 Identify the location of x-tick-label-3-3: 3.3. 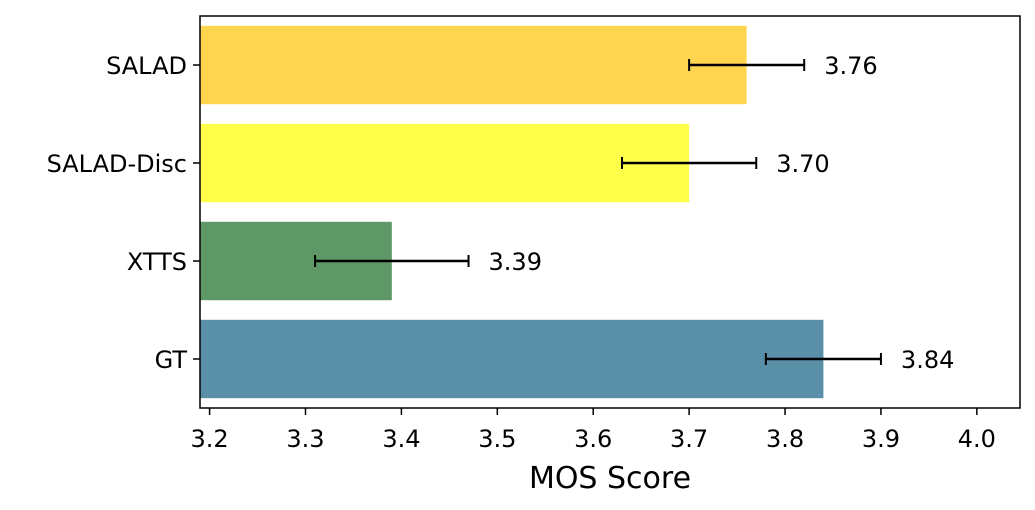
(305, 439).